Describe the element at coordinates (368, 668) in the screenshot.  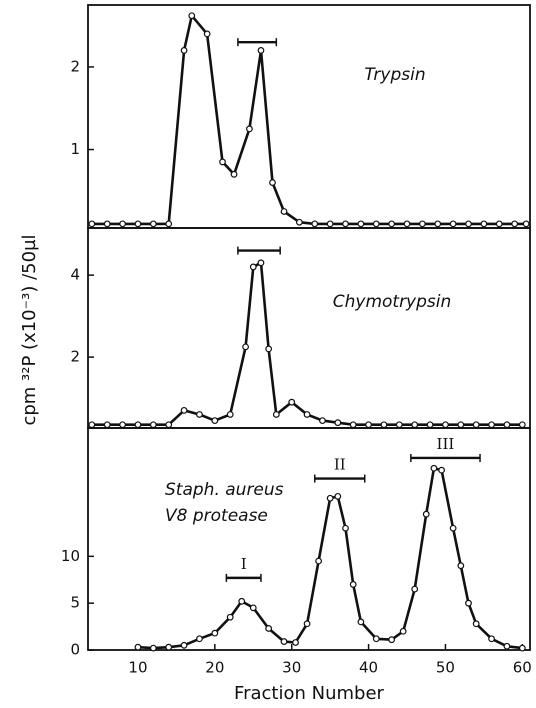
I see `x-tick-label: 40` at that location.